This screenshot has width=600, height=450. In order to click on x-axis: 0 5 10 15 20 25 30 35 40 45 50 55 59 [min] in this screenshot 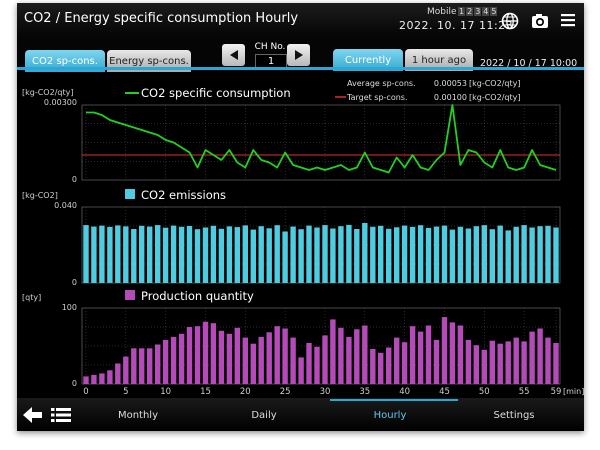, I will do `click(333, 392)`.